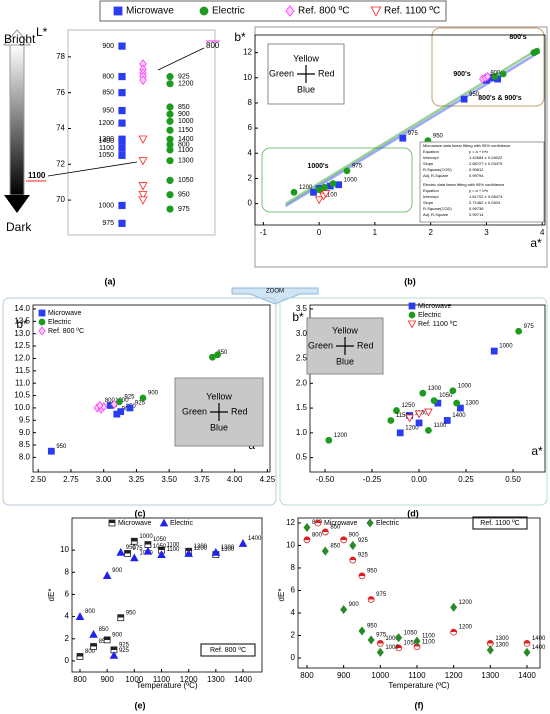 Image resolution: width=550 pixels, height=714 pixels. I want to click on y-tick-label: 74, so click(60, 128).